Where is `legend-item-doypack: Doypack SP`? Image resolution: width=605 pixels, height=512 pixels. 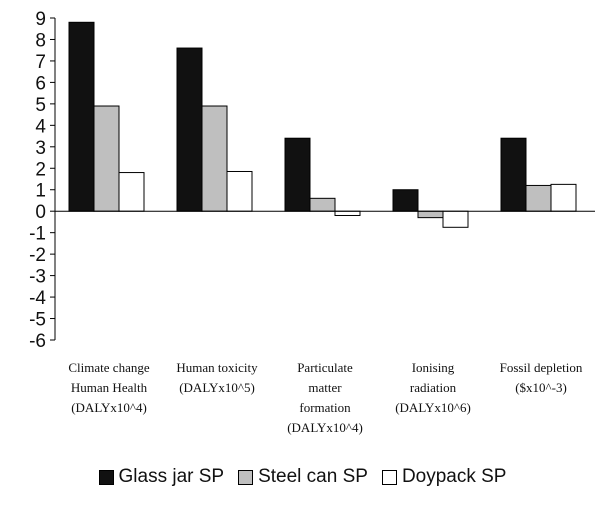
legend-item-doypack: Doypack SP is located at coordinates (444, 477).